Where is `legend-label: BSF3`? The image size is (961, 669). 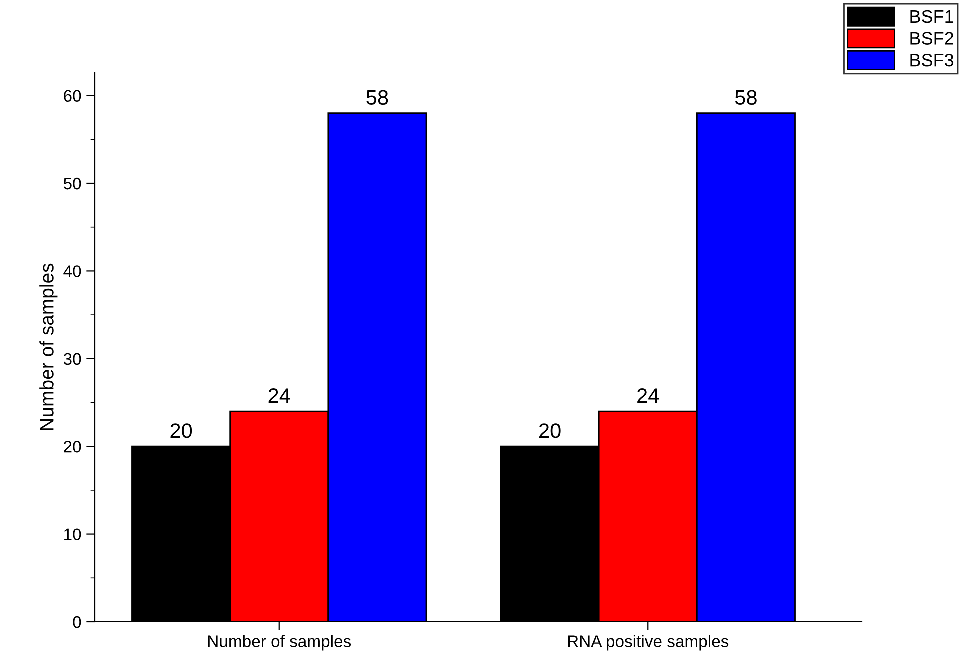 legend-label: BSF3 is located at coordinates (932, 60).